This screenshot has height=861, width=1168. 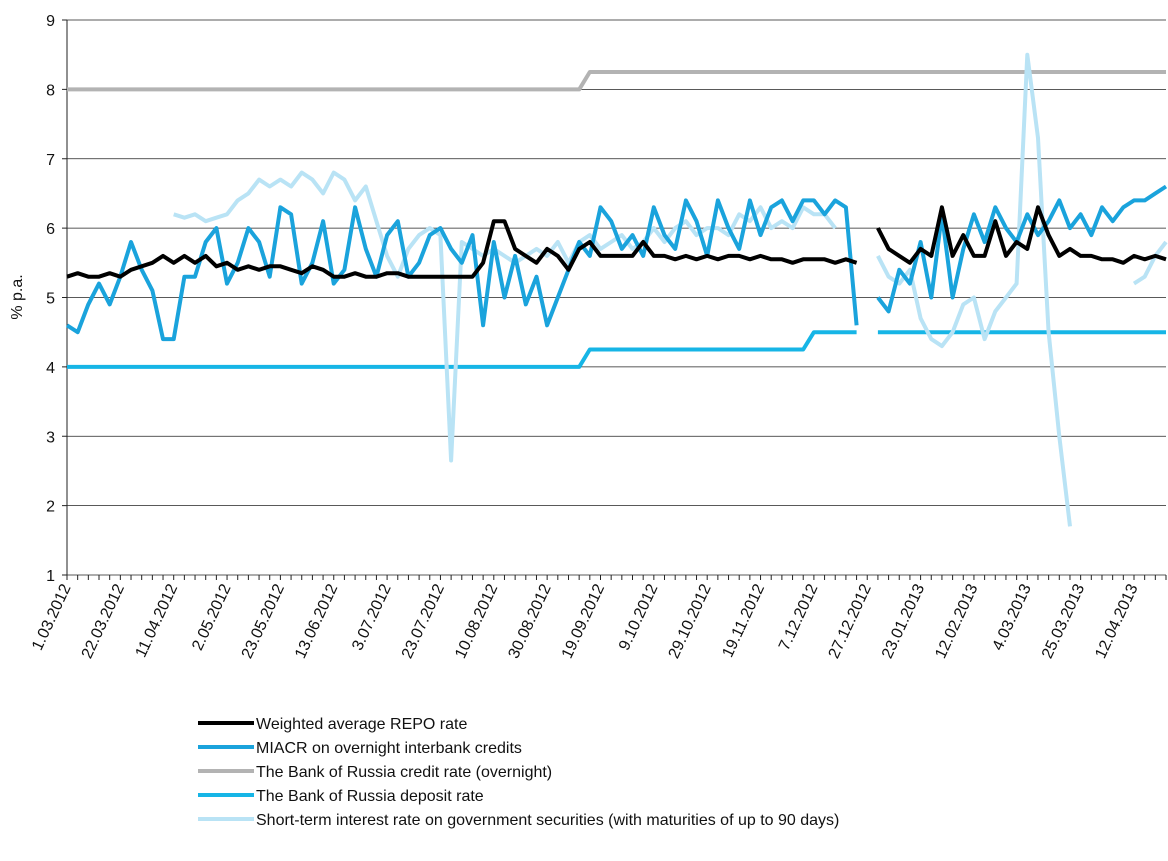 I want to click on y-axis-label: % p.a., so click(x=17, y=296).